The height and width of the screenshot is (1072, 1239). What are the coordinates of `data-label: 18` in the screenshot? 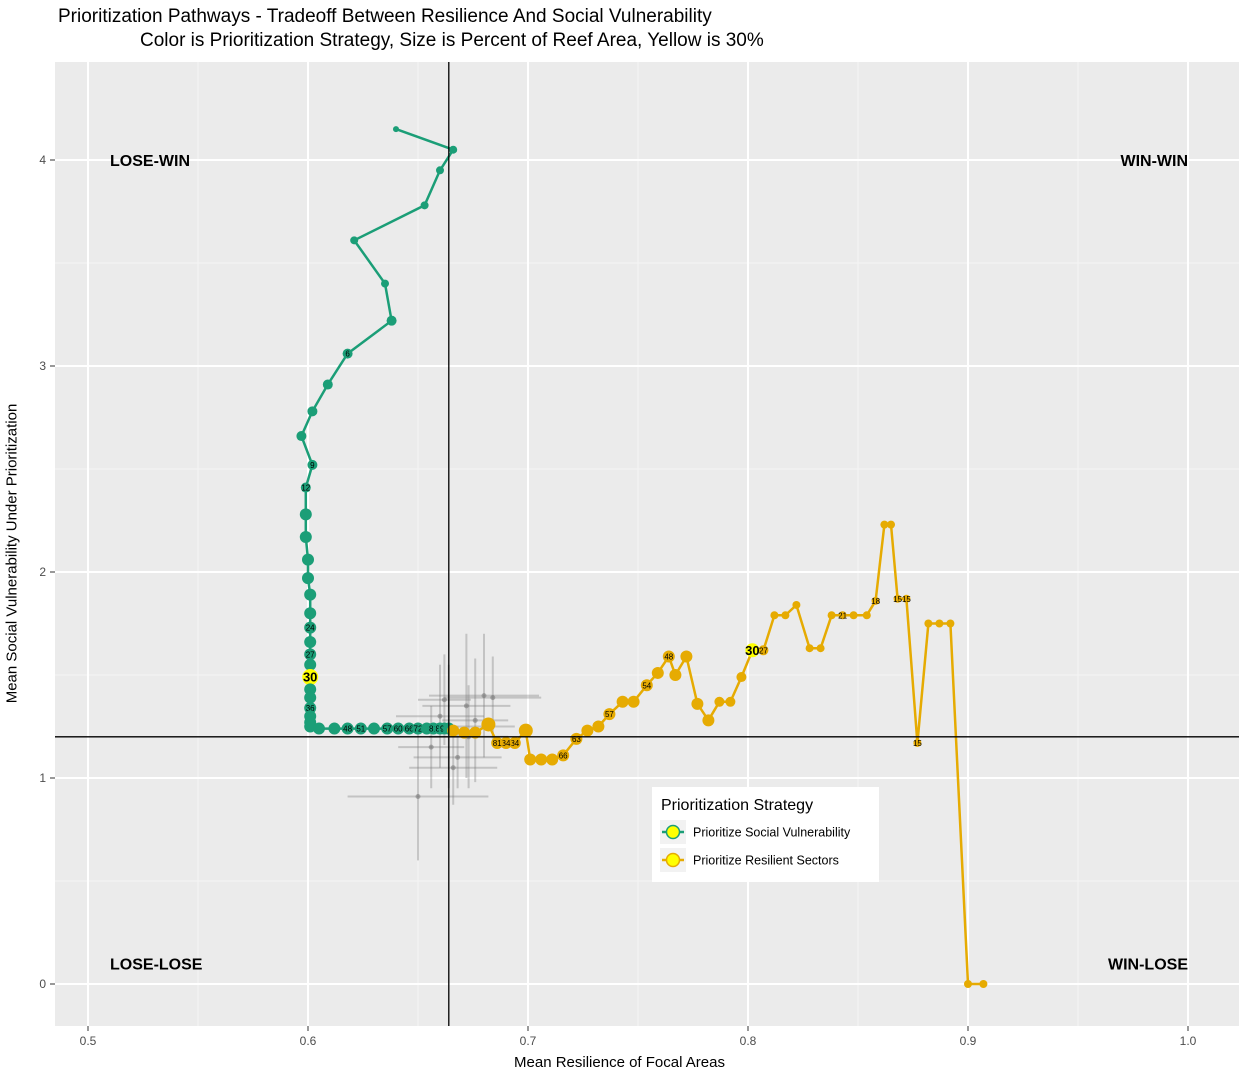 It's located at (875, 601).